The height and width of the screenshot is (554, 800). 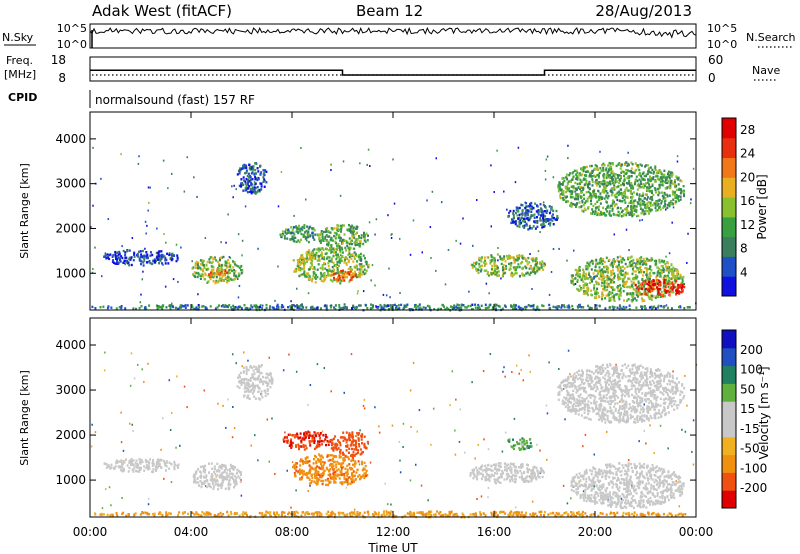 I want to click on power-colorbar-tick: 16, so click(x=747, y=201).